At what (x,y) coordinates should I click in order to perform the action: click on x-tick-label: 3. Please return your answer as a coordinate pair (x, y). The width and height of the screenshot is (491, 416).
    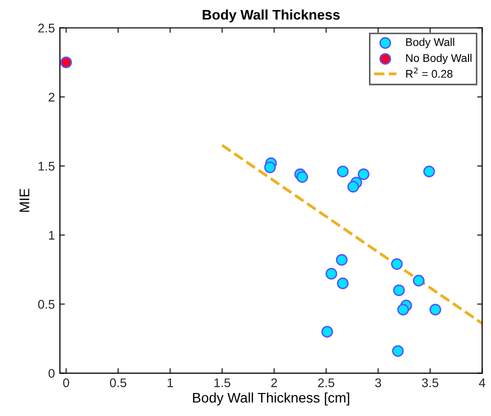
    Looking at the image, I should click on (378, 383).